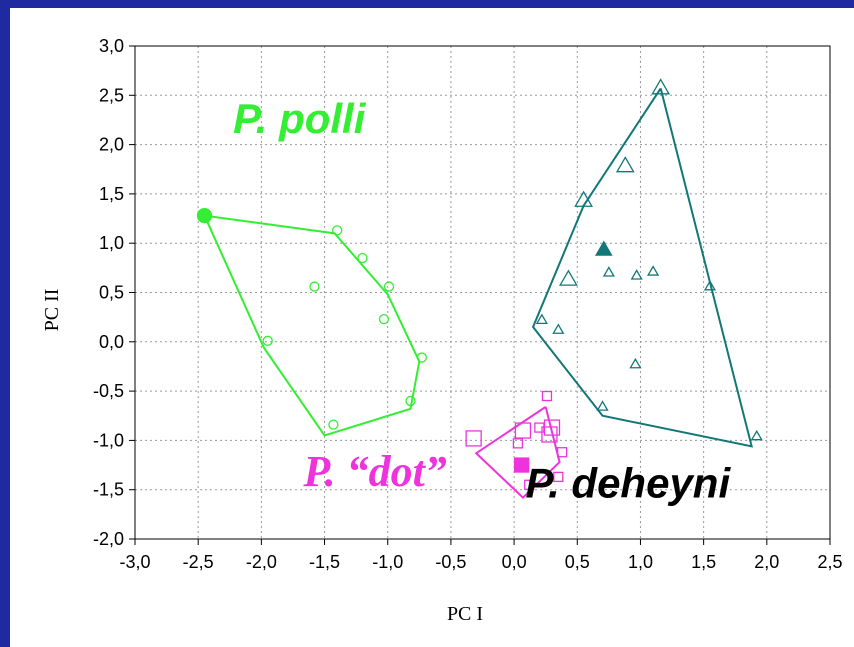 The height and width of the screenshot is (647, 854). I want to click on x-tick-label: 2,5, so click(829, 562).